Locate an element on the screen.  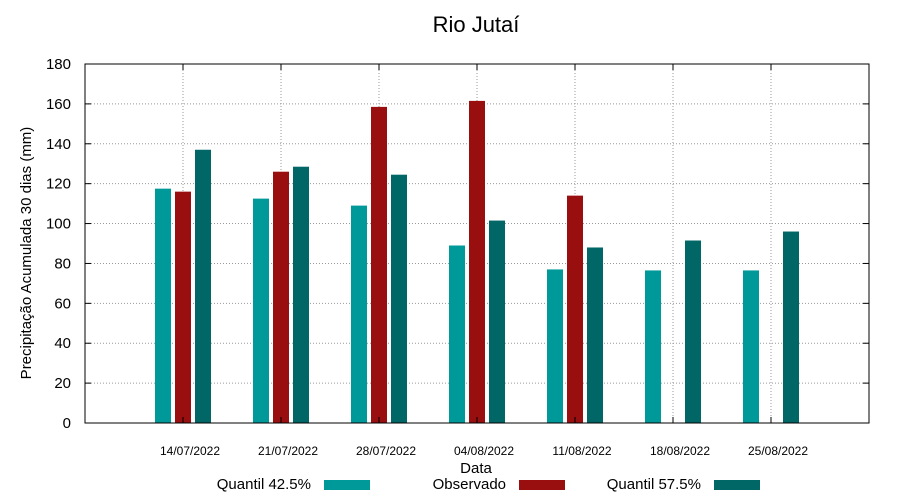
x-tick-label: 11/08/2022 is located at coordinates (581, 451).